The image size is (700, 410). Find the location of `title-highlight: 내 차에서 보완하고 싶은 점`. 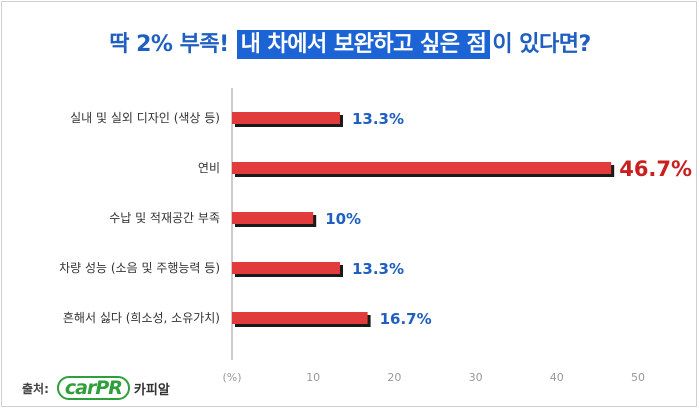

title-highlight: 내 차에서 보완하고 싶은 점 is located at coordinates (363, 44).